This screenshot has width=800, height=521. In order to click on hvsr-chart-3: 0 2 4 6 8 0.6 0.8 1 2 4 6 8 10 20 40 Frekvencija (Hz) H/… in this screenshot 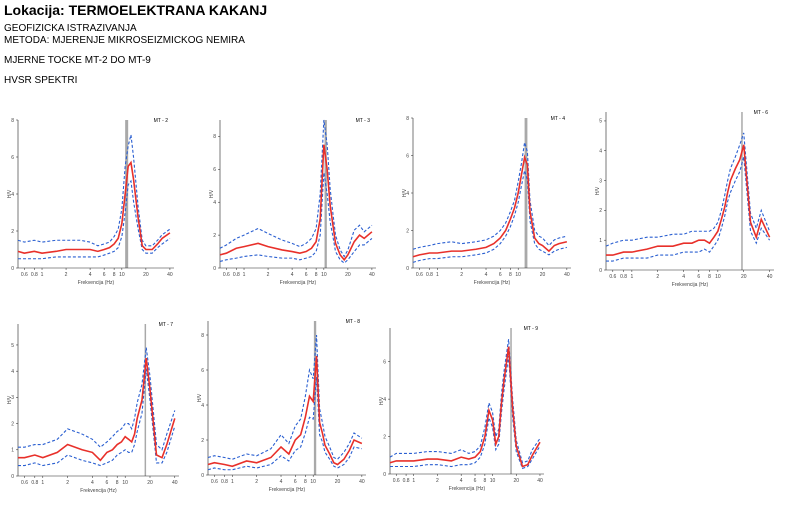, I will do `click(488, 202)`.